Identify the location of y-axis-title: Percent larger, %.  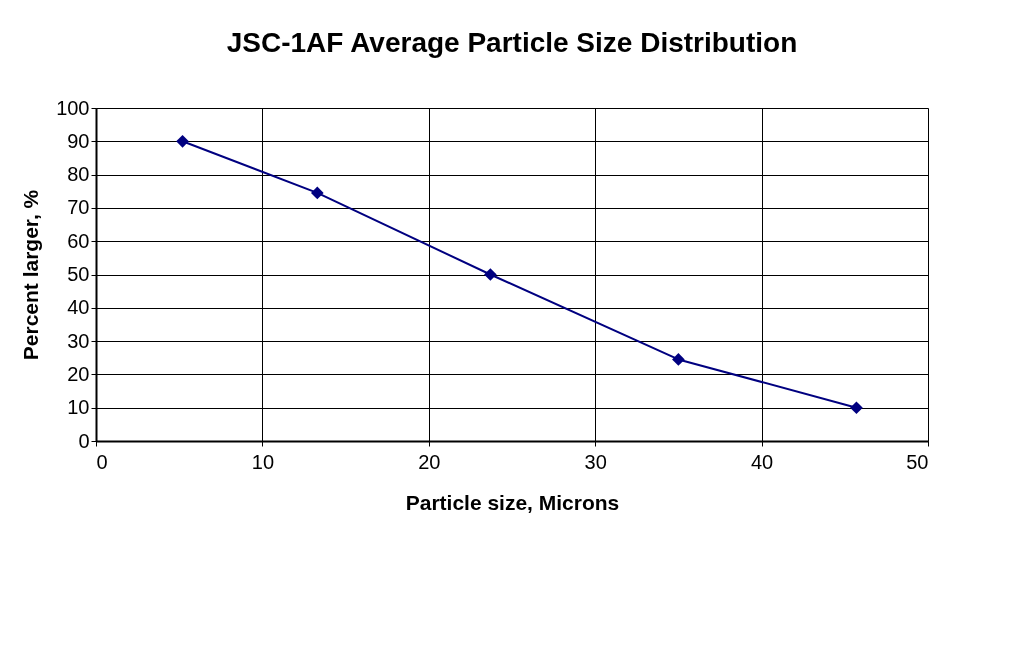
(31, 275).